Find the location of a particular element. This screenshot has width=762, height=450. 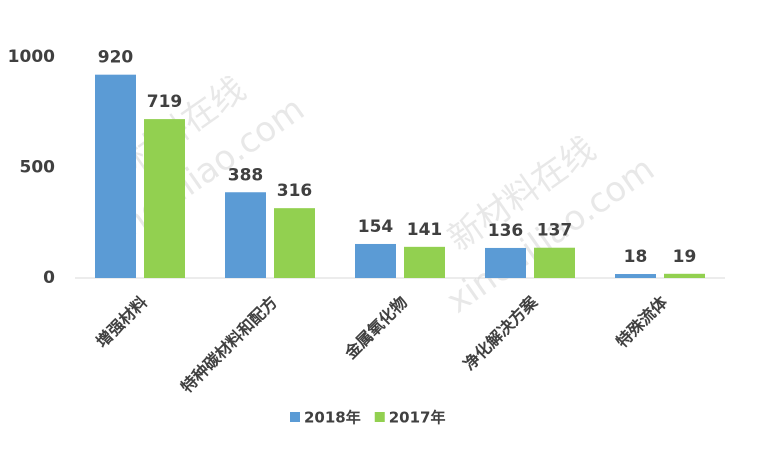

value-label: 316 is located at coordinates (295, 191).